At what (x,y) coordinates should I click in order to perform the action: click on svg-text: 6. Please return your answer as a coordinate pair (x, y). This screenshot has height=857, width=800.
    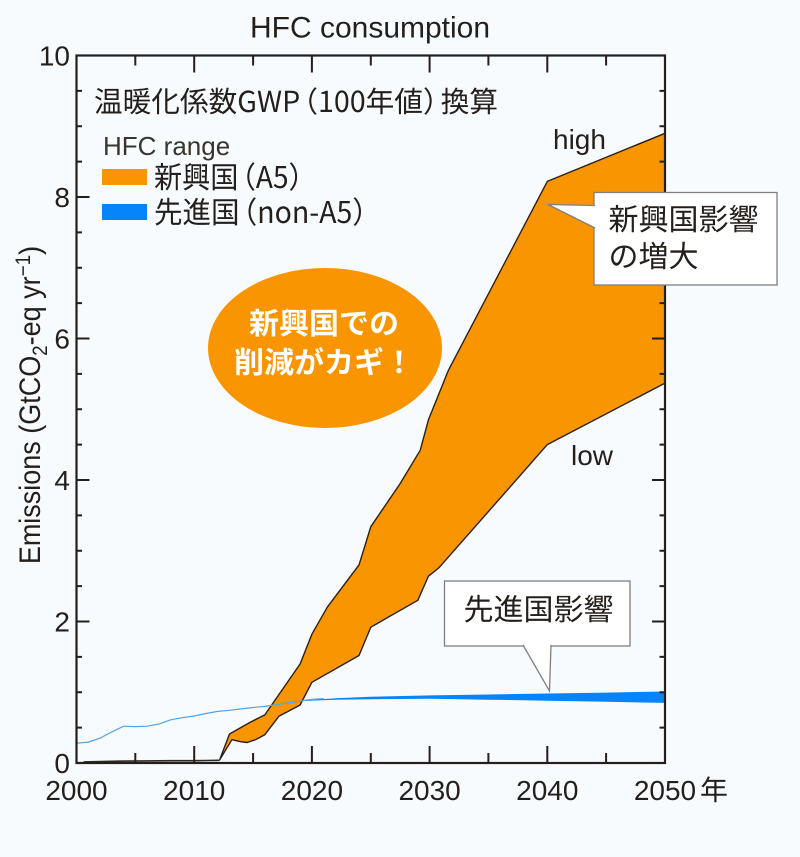
    Looking at the image, I should click on (62, 339).